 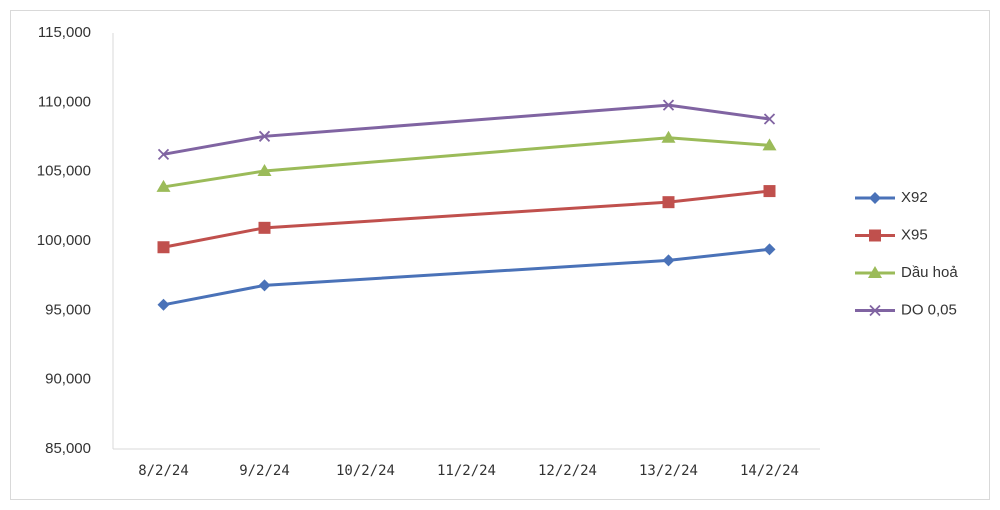 I want to click on x-tick-label: 13/2/24, so click(x=668, y=471).